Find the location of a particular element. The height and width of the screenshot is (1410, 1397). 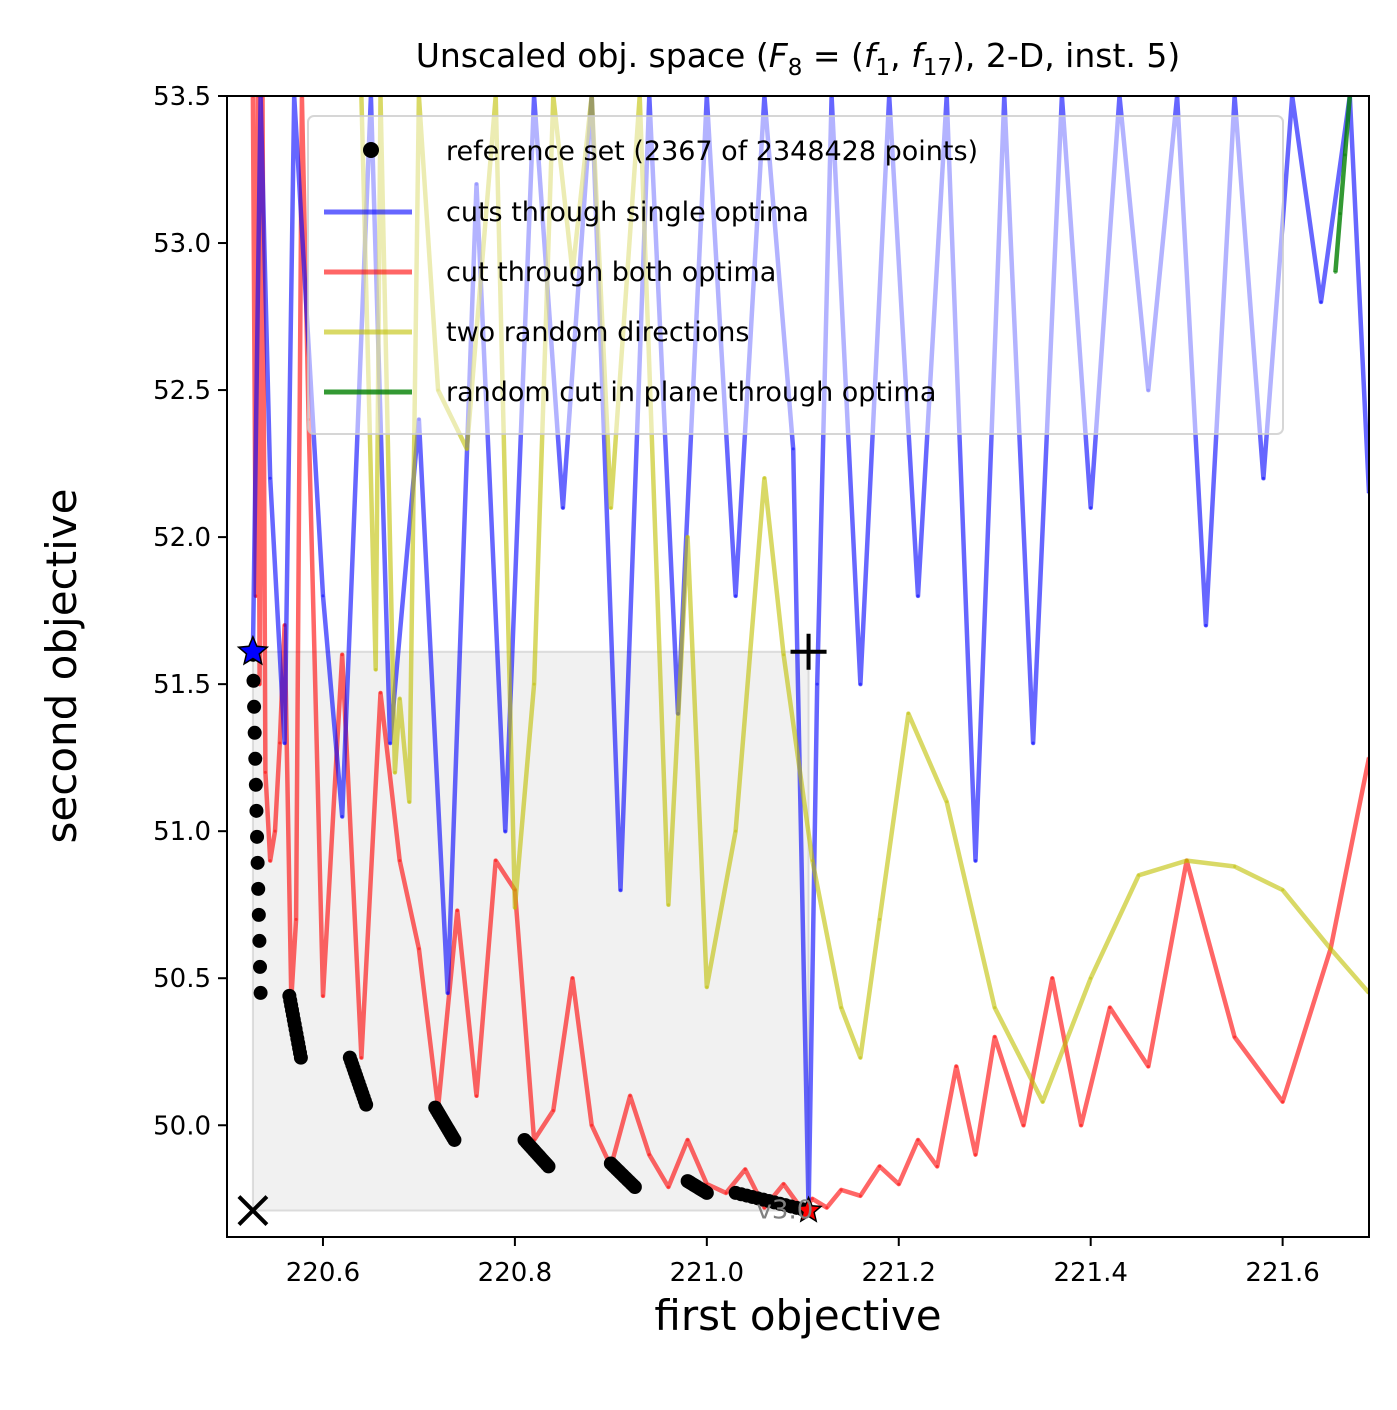

y-tick-label: 52.0 is located at coordinates (182, 538).